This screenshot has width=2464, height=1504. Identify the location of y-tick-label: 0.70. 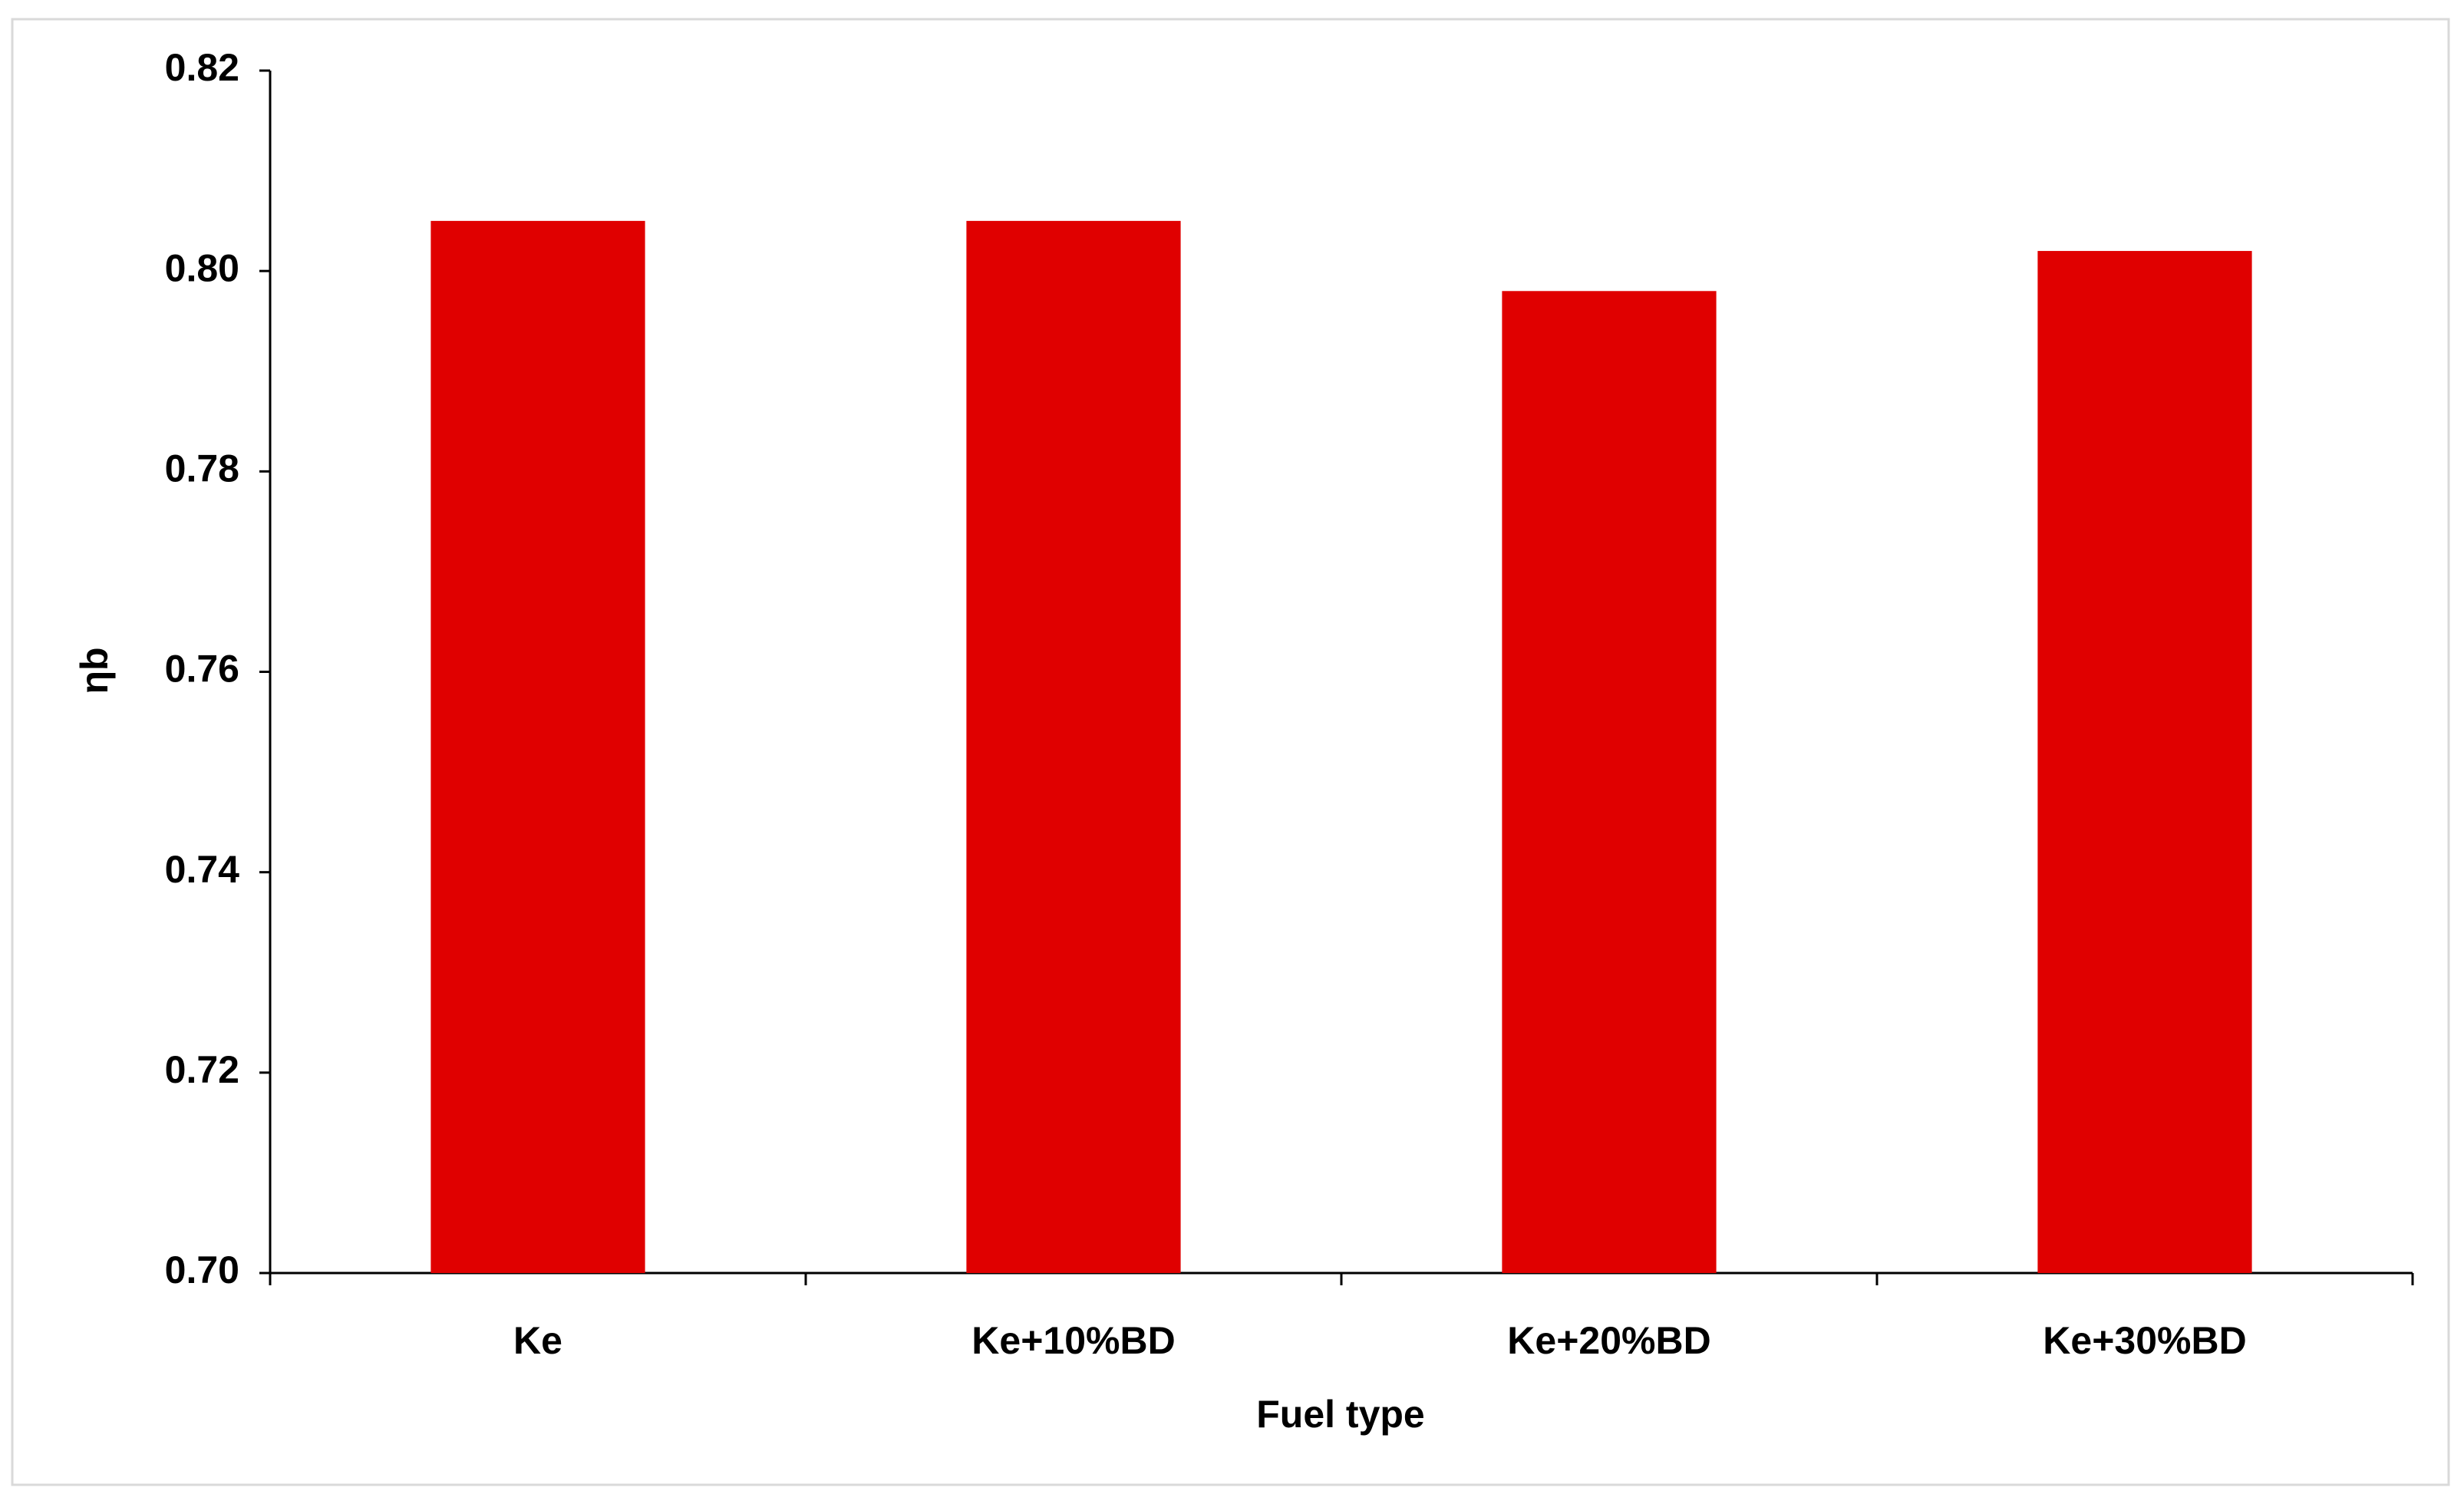
(202, 1269).